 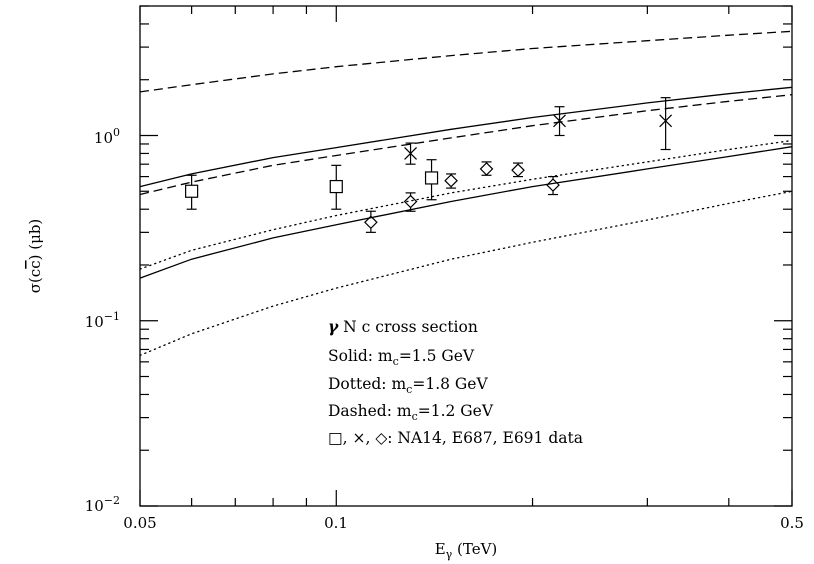 I want to click on y-tick-label: 10⁰, so click(x=107, y=136).